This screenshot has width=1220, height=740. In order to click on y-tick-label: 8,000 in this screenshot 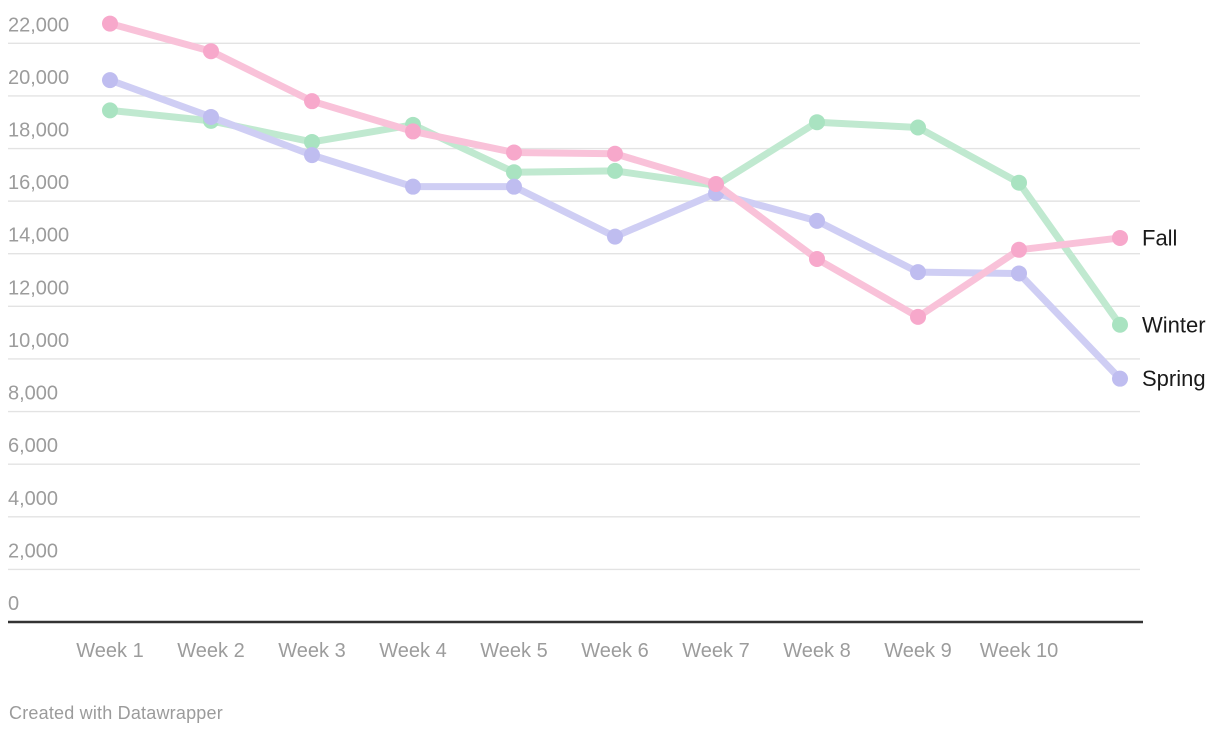, I will do `click(33, 394)`.